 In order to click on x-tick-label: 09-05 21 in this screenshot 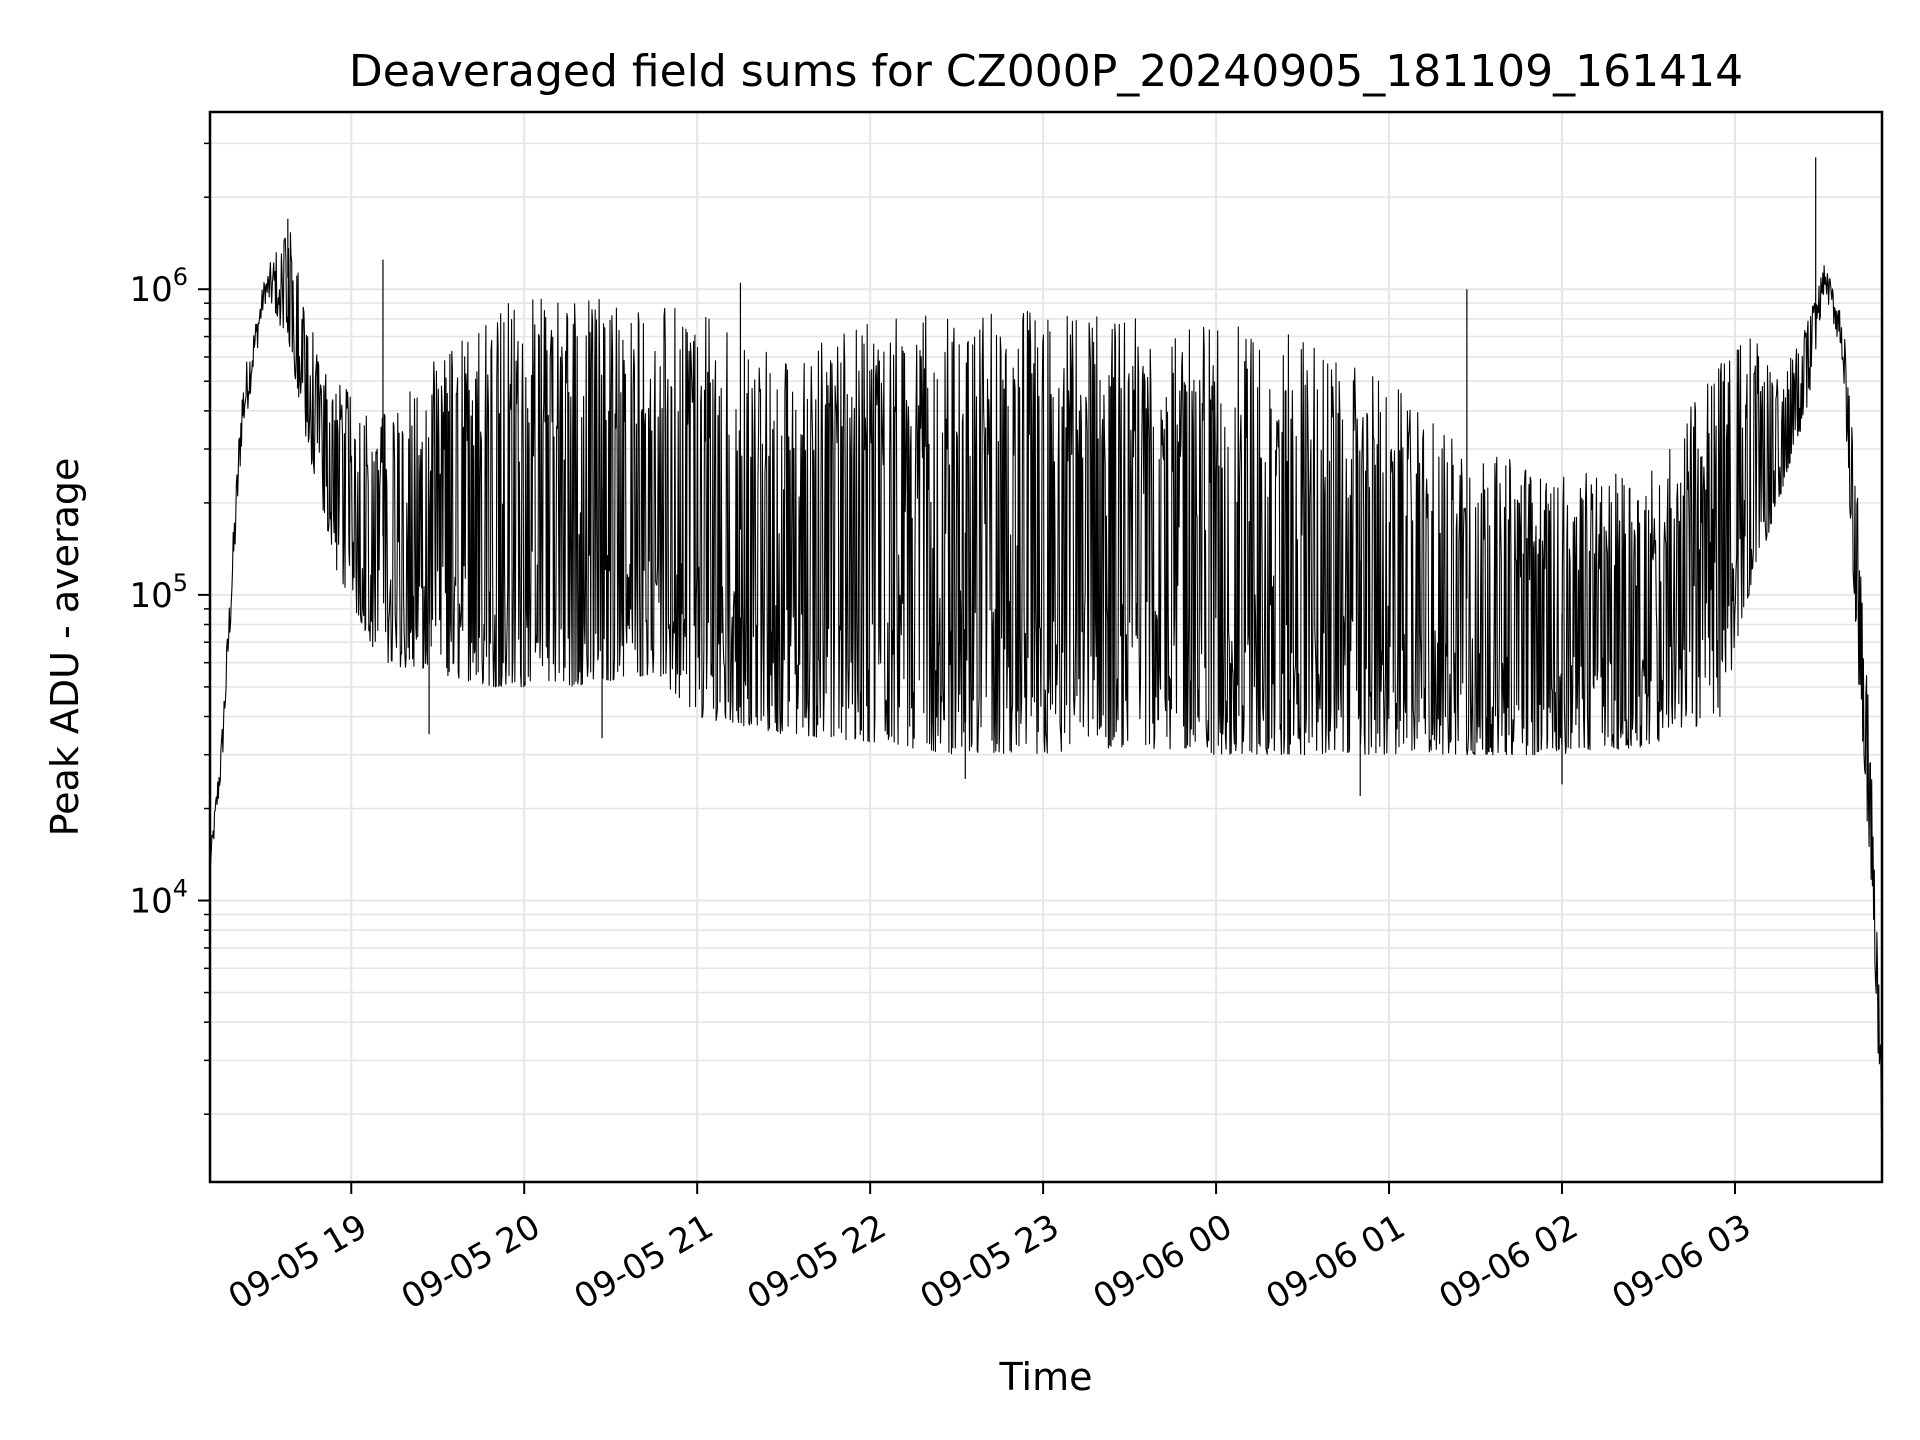, I will do `click(644, 1262)`.